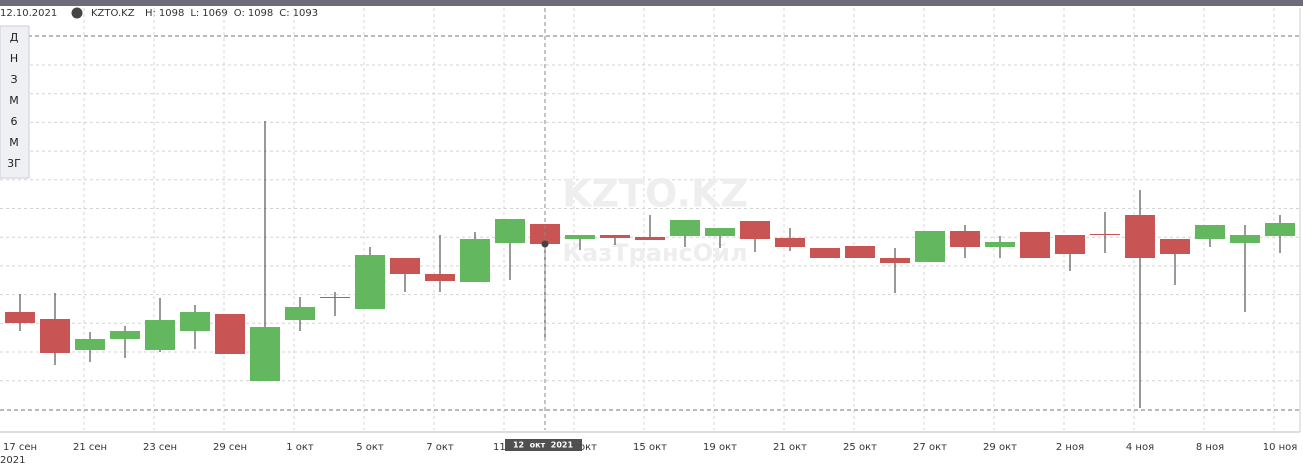 Image resolution: width=1303 pixels, height=465 pixels. Describe the element at coordinates (860, 447) in the screenshot. I see `x-tick-label: 25 окт` at that location.